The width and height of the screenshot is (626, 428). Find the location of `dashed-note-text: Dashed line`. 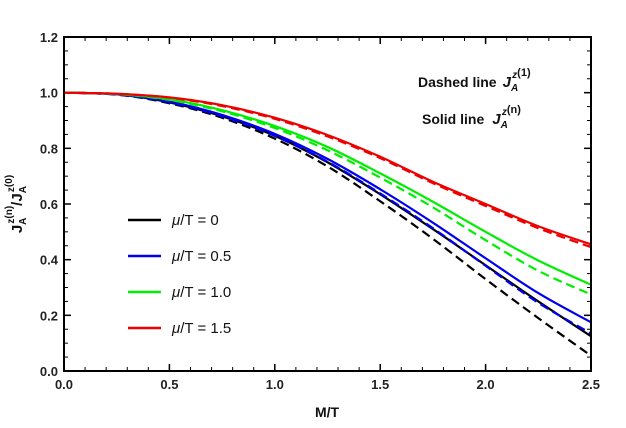

dashed-note-text: Dashed line is located at coordinates (457, 82).